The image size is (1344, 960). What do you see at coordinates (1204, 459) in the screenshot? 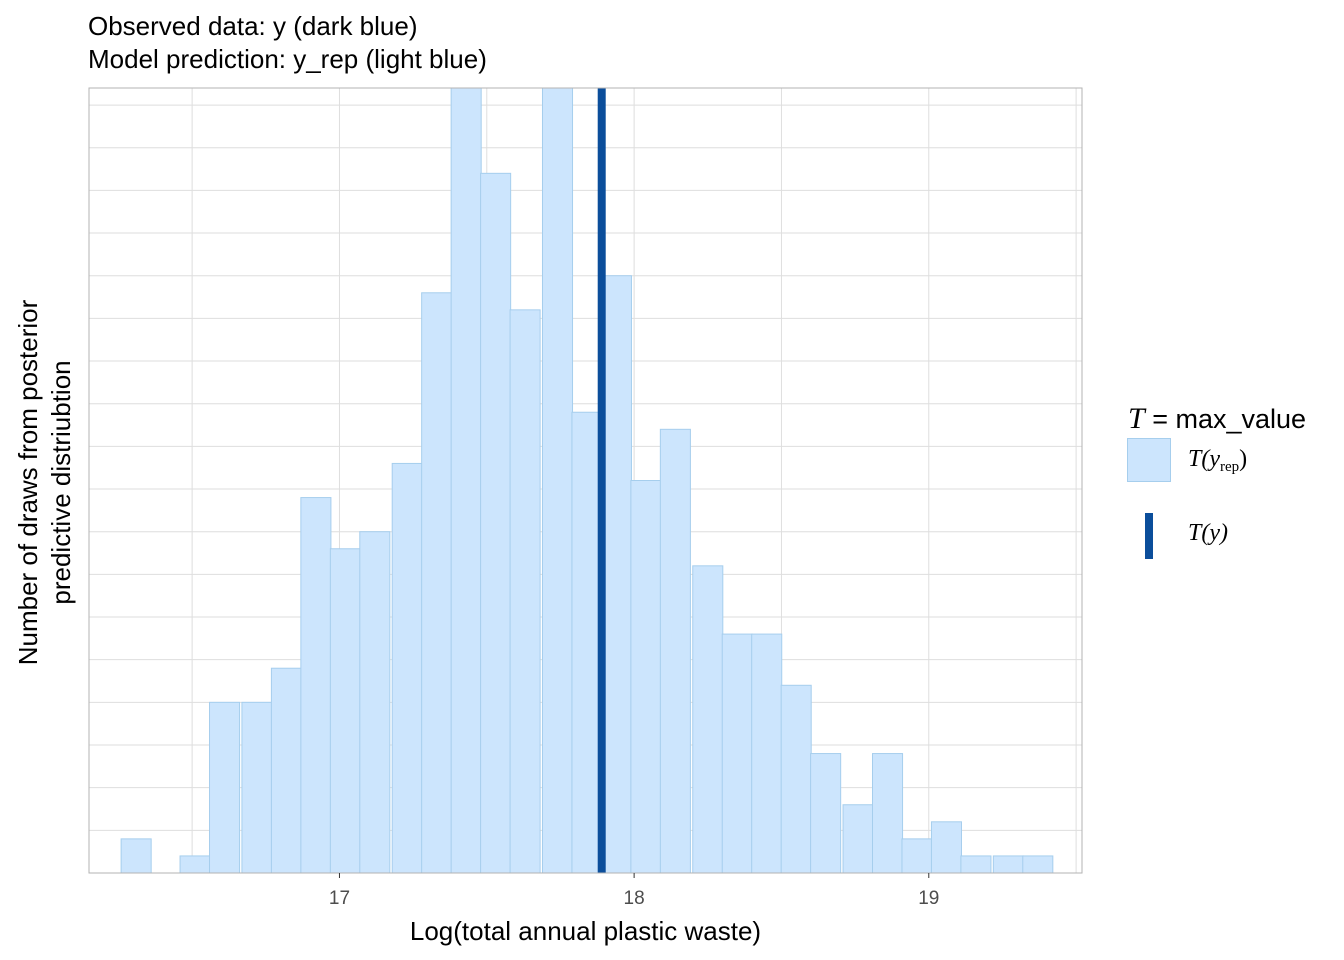
I see `legend-label-yrep-main: T(y` at bounding box center [1204, 459].